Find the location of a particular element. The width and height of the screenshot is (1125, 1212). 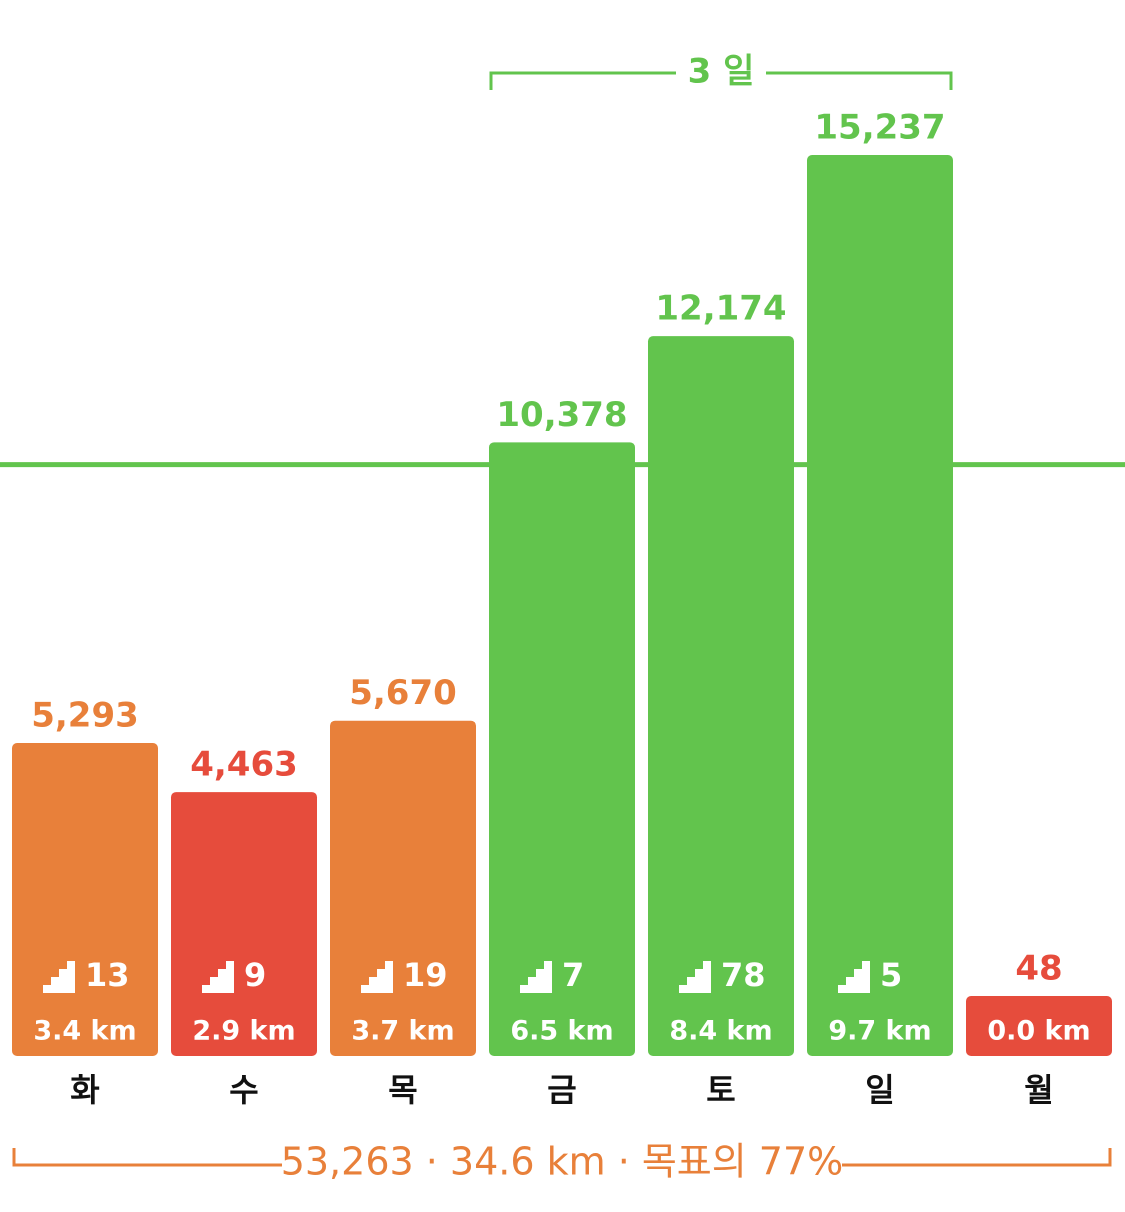

distance-label: 8.4 km is located at coordinates (720, 1031).